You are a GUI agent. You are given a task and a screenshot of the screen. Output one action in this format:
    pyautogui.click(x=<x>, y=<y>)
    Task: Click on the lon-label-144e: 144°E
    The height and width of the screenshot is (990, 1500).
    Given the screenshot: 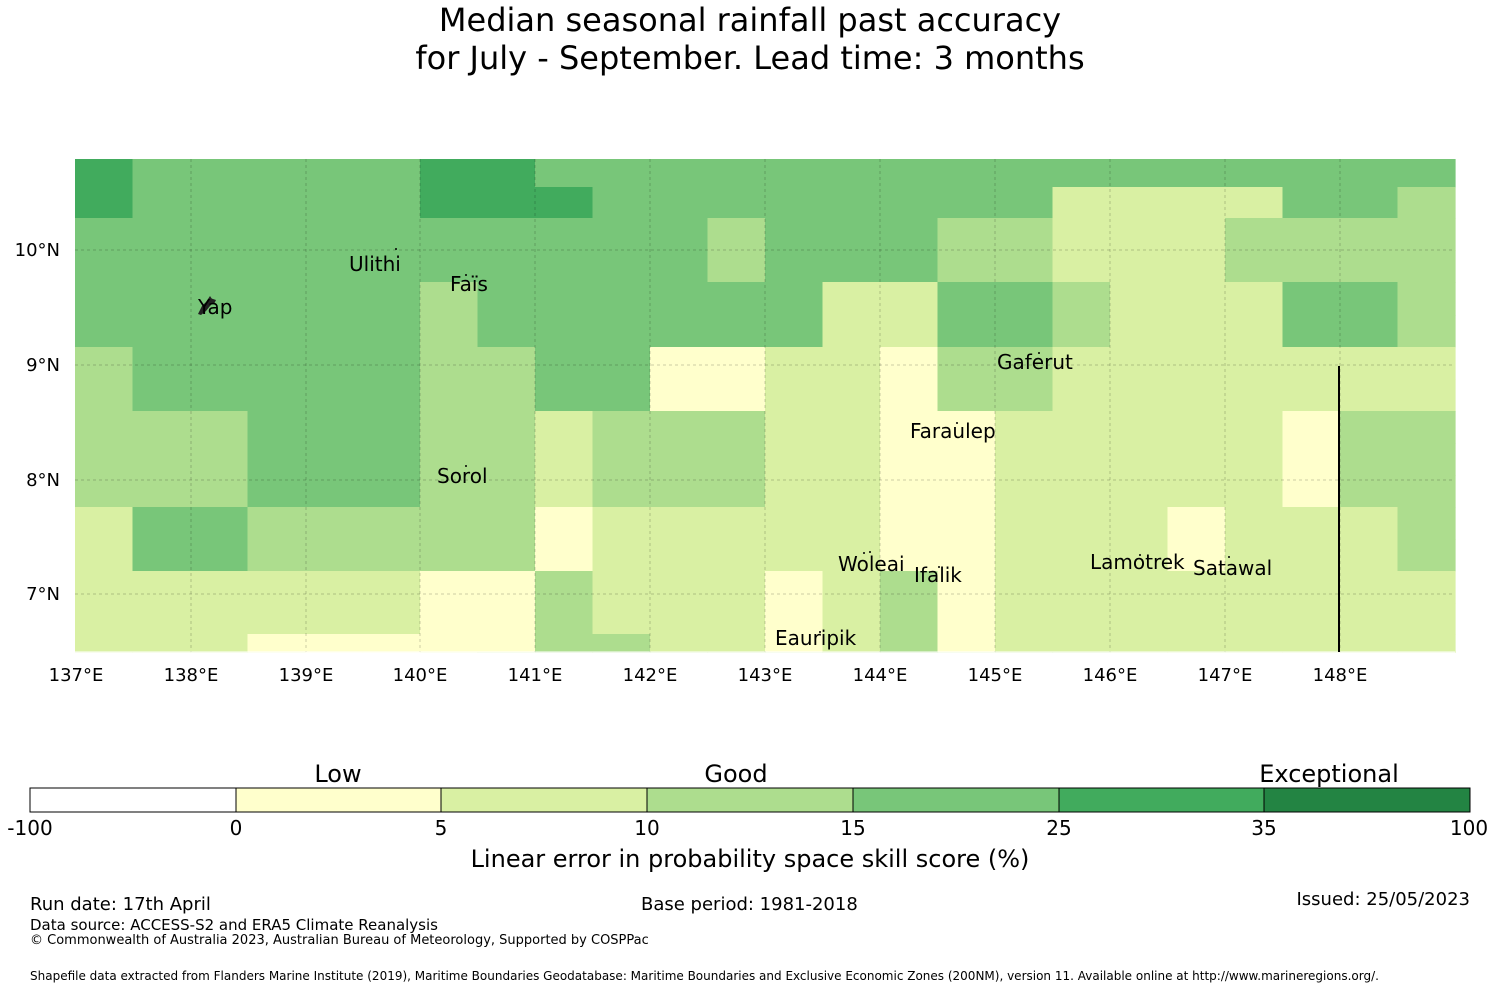 What is the action you would take?
    pyautogui.click(x=880, y=675)
    